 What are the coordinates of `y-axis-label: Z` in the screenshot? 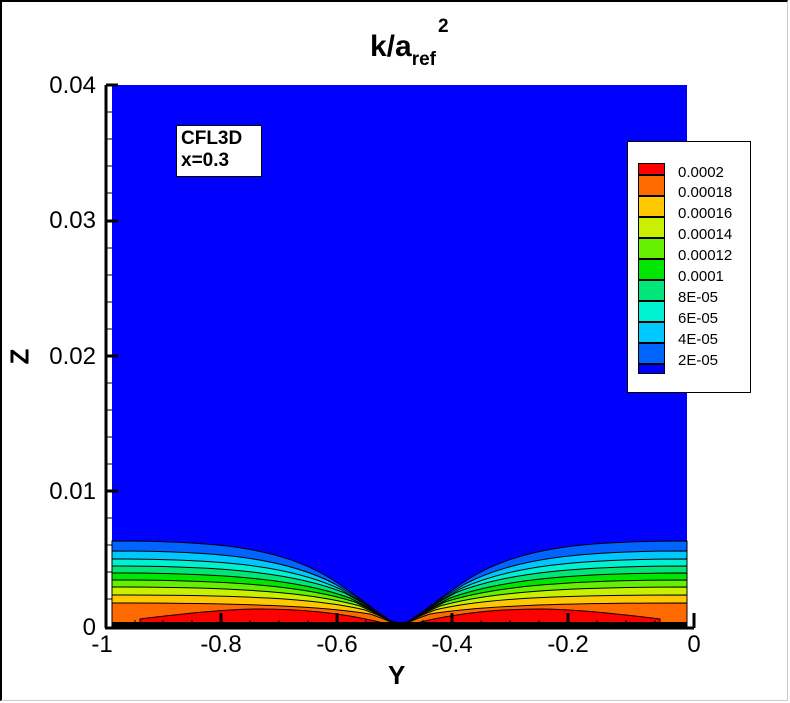 It's located at (19, 356).